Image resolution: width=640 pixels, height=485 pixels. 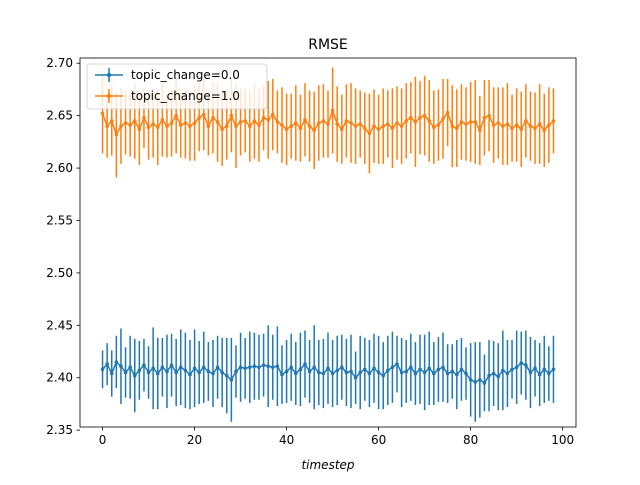 What do you see at coordinates (286, 440) in the screenshot?
I see `x-tick-label: 40` at bounding box center [286, 440].